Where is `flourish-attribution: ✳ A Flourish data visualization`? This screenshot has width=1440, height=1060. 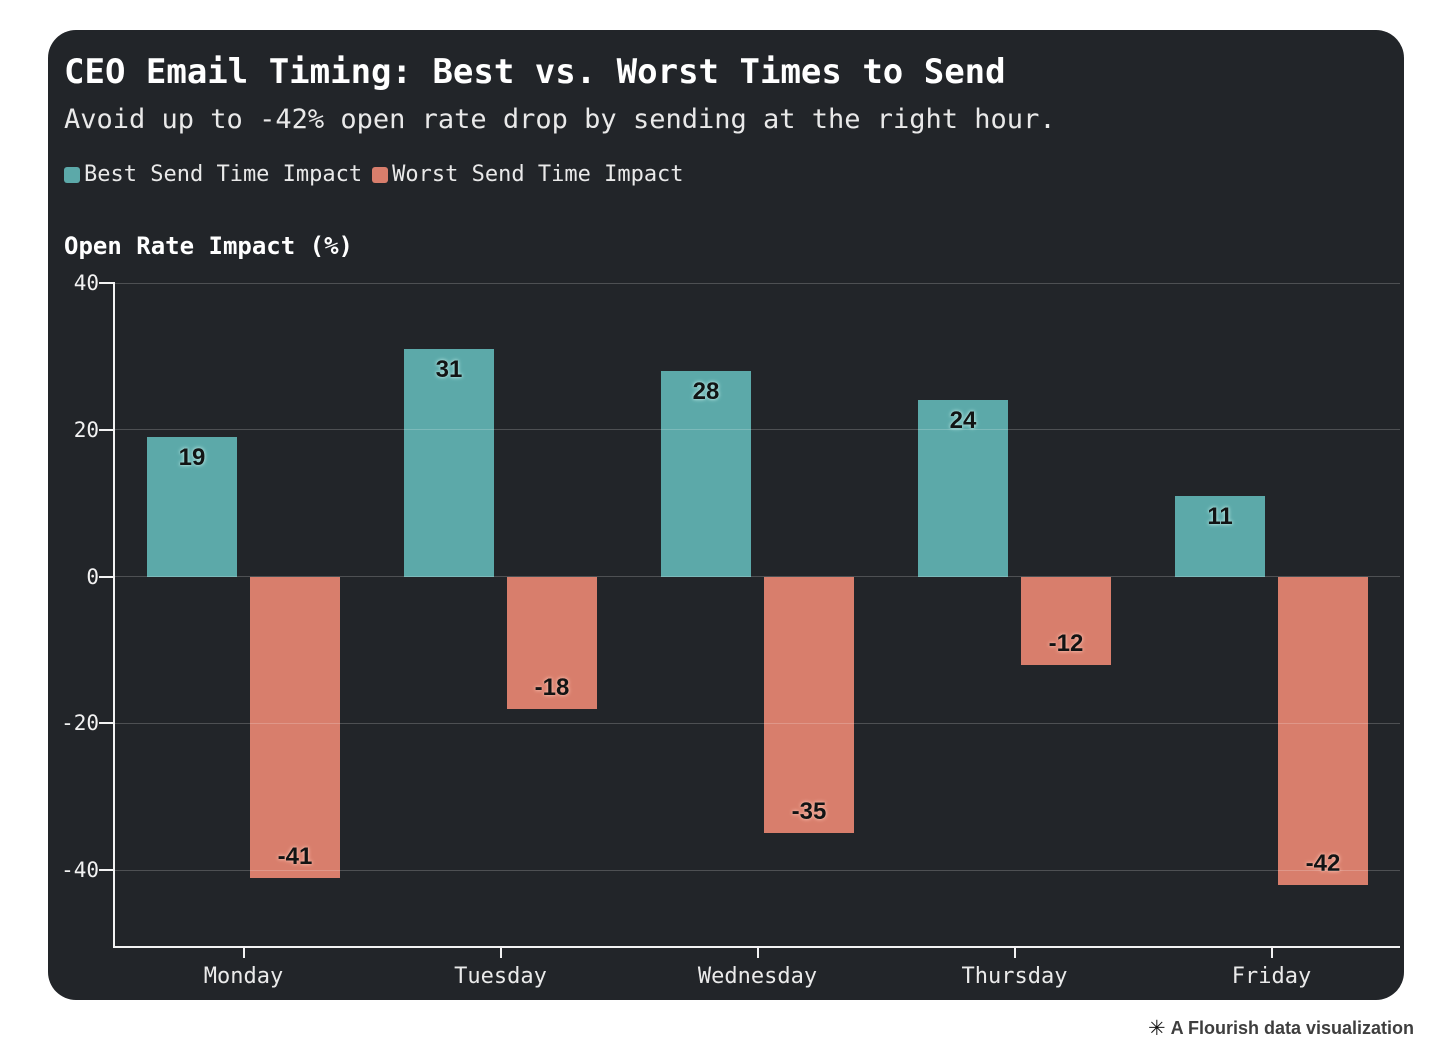
flourish-attribution: ✳ A Flourish data visualization is located at coordinates (1281, 1028).